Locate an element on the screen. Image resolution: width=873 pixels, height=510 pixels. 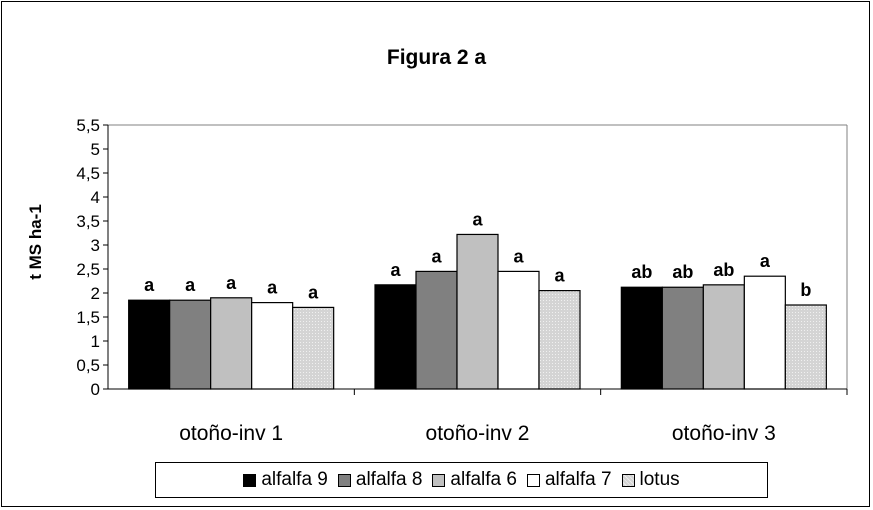
bar-letter-label: b is located at coordinates (805, 290).